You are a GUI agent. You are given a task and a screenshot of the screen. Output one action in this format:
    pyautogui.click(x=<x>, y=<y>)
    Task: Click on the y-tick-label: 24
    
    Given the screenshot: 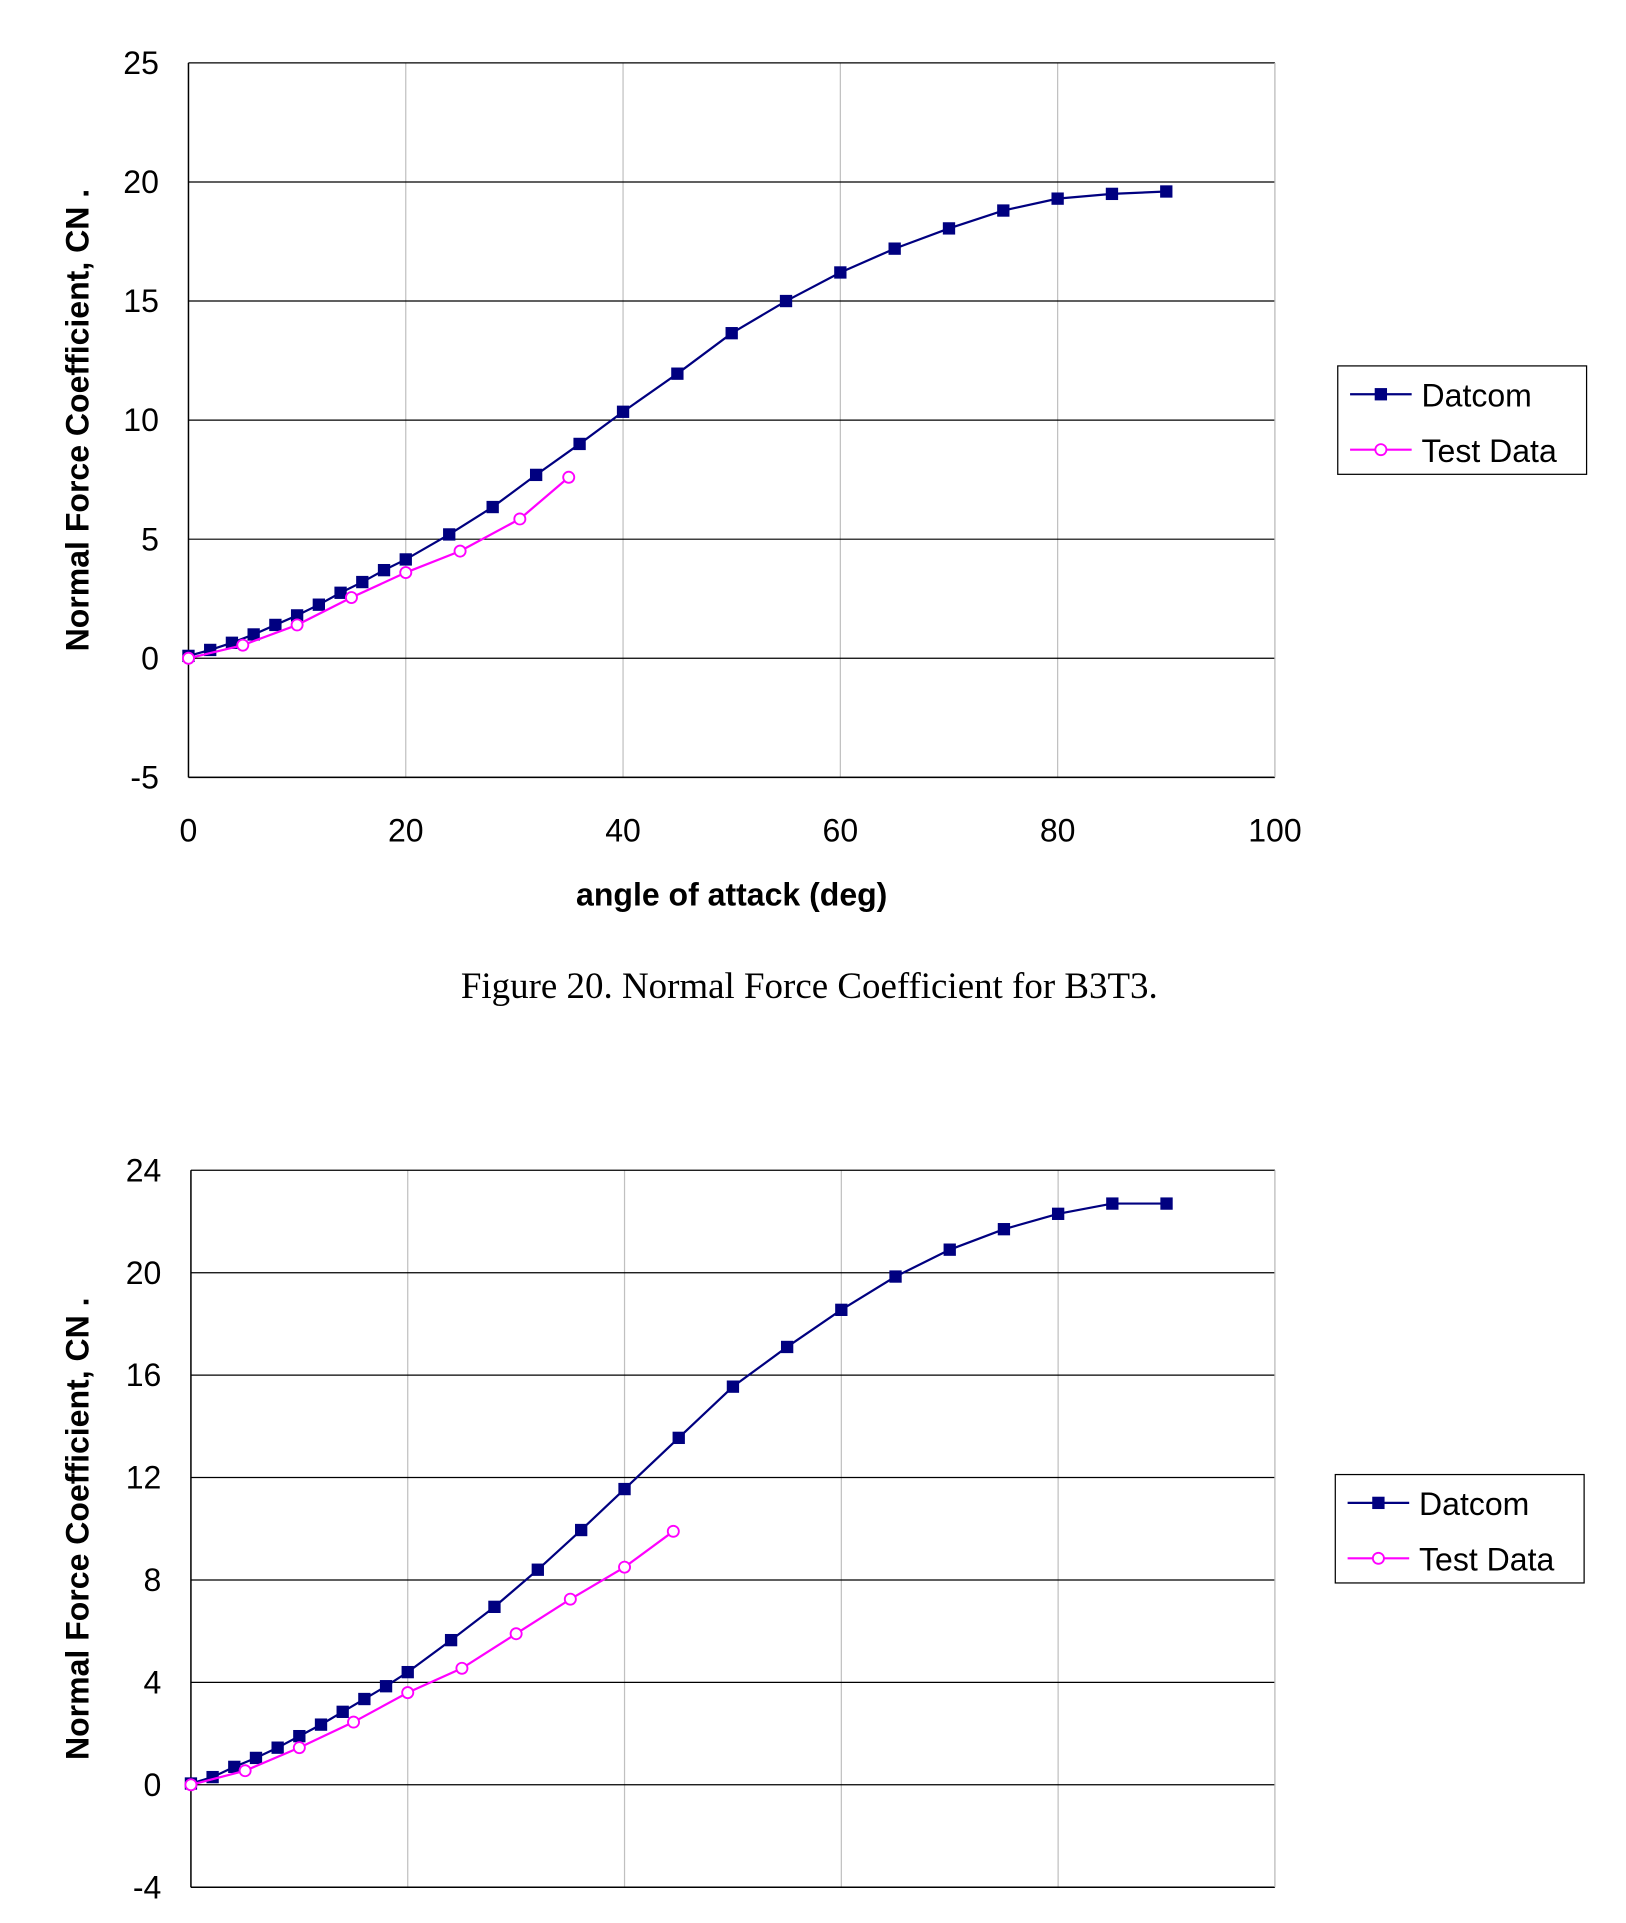 What is the action you would take?
    pyautogui.click(x=144, y=1170)
    